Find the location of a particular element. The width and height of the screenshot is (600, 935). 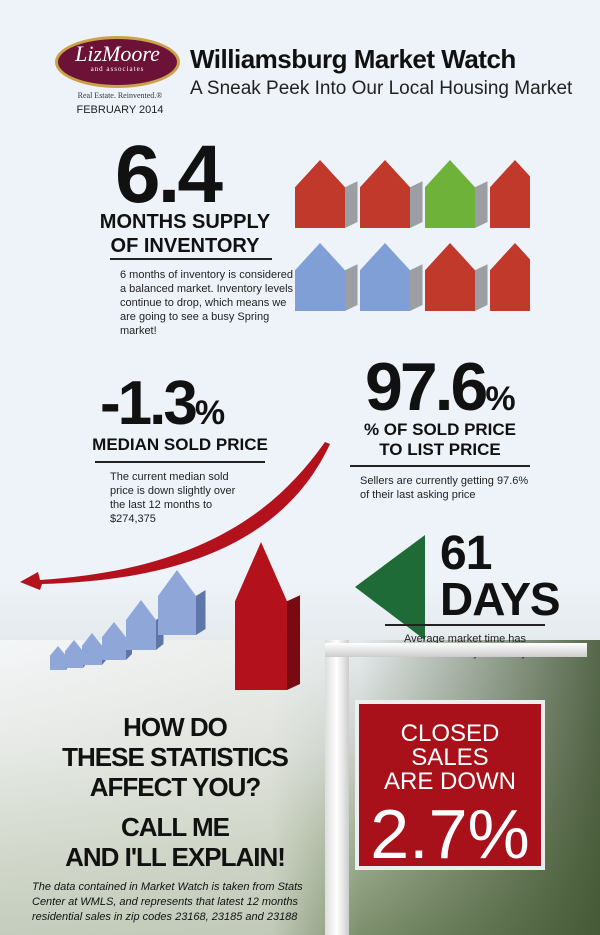

inventory-label-2: OF INVENTORY is located at coordinates (185, 246).